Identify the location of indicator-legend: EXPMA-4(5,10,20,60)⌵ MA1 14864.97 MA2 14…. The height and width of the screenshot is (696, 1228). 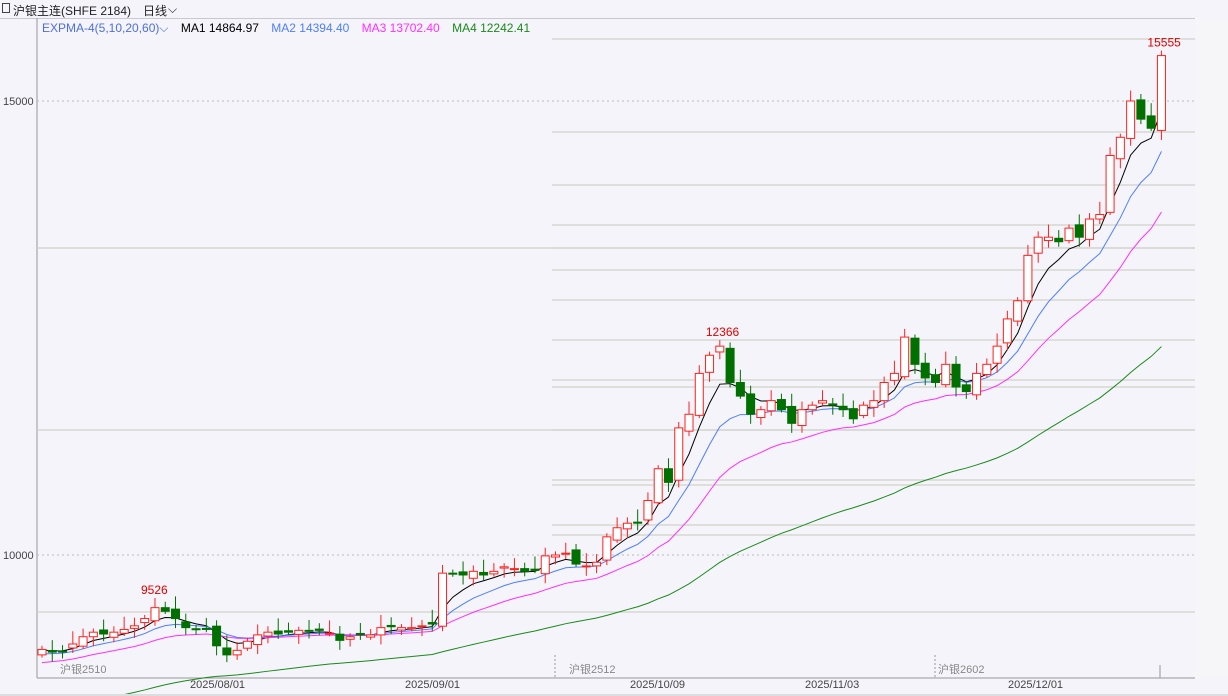
(290, 28).